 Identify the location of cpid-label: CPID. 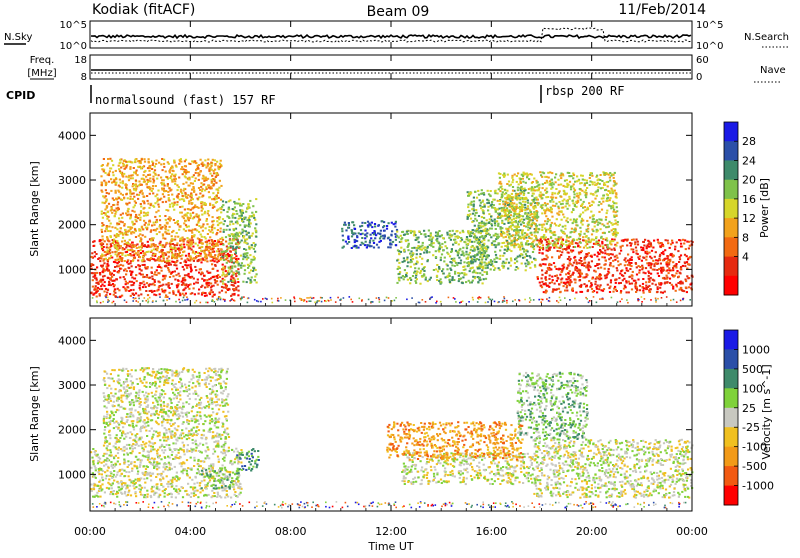
(20, 95).